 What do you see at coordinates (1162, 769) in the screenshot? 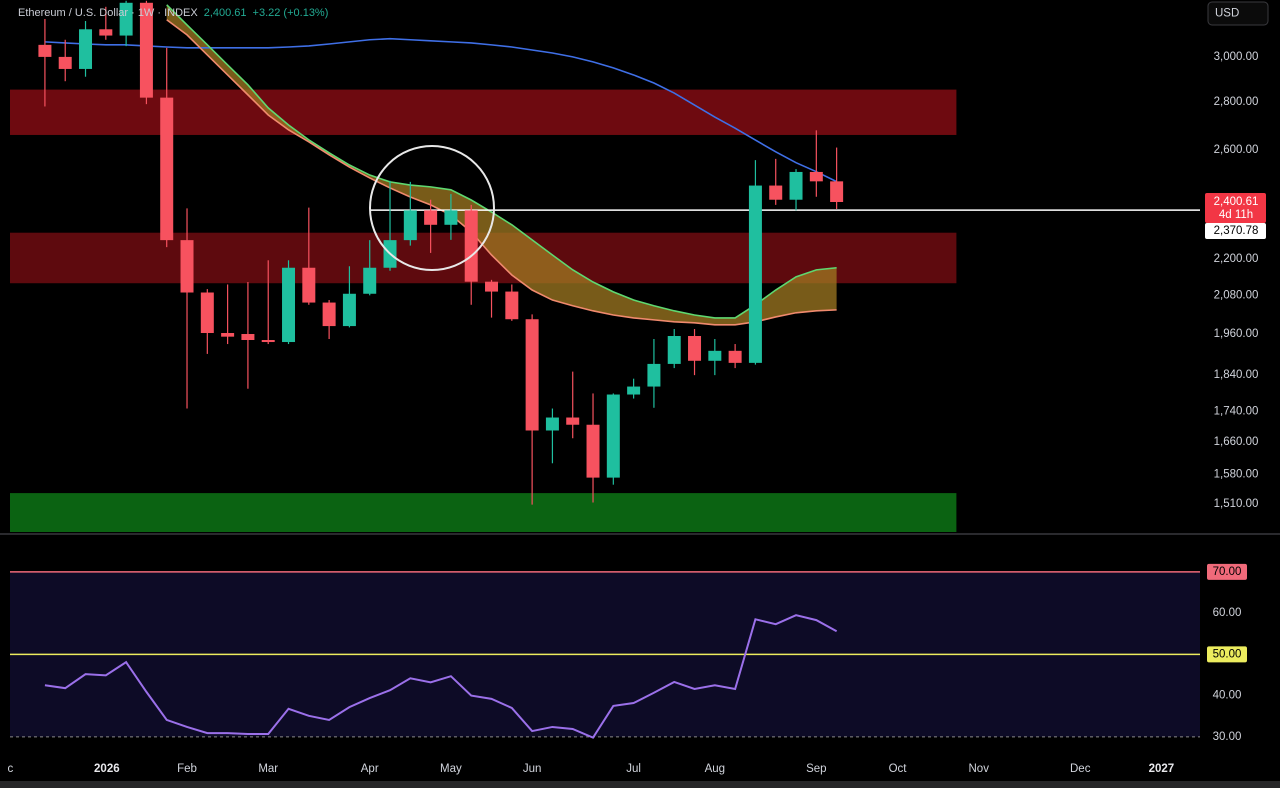
I see `x-tick-label: 2027` at bounding box center [1162, 769].